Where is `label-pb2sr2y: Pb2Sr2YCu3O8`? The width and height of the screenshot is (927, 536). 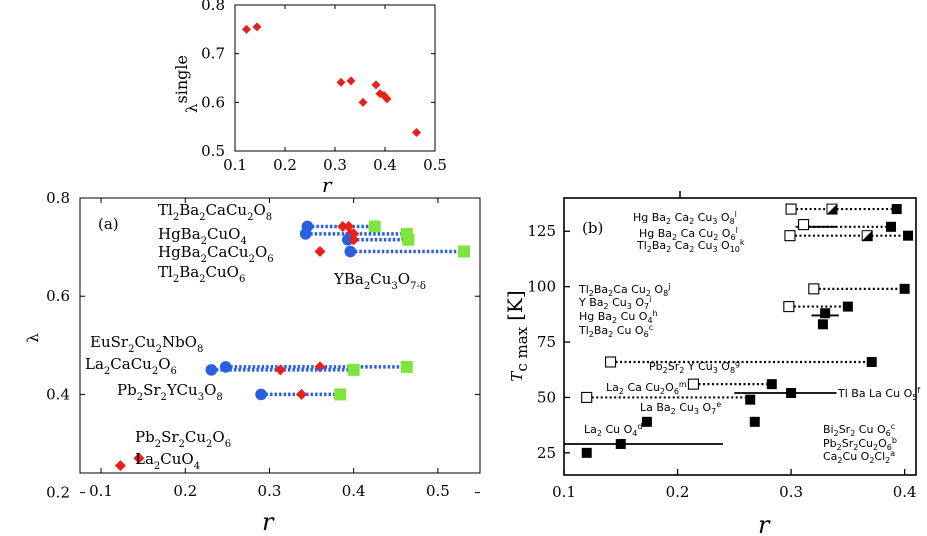 label-pb2sr2y: Pb2Sr2YCu3O8 is located at coordinates (170, 392).